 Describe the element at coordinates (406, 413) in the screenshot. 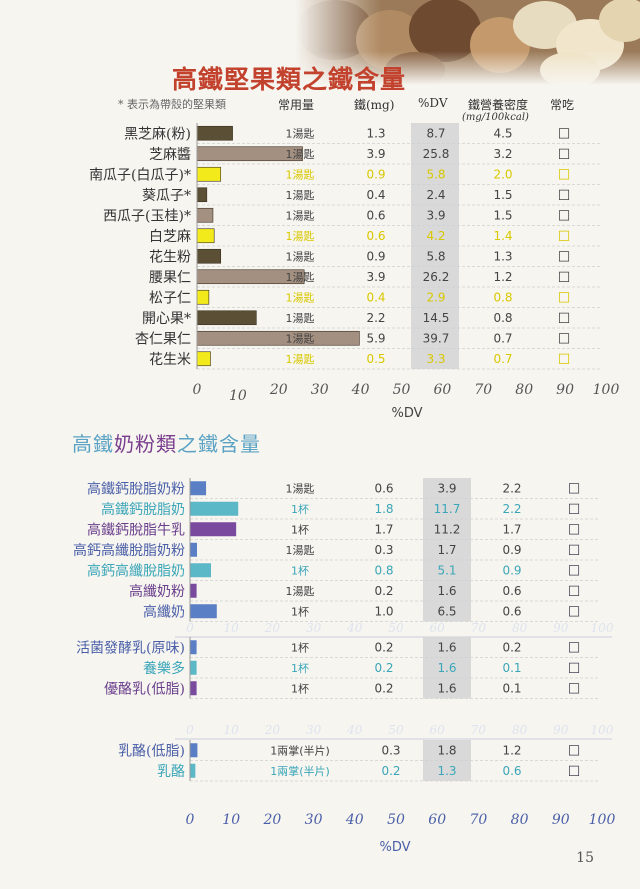

I see `nut-x-axis-label: %DV` at that location.